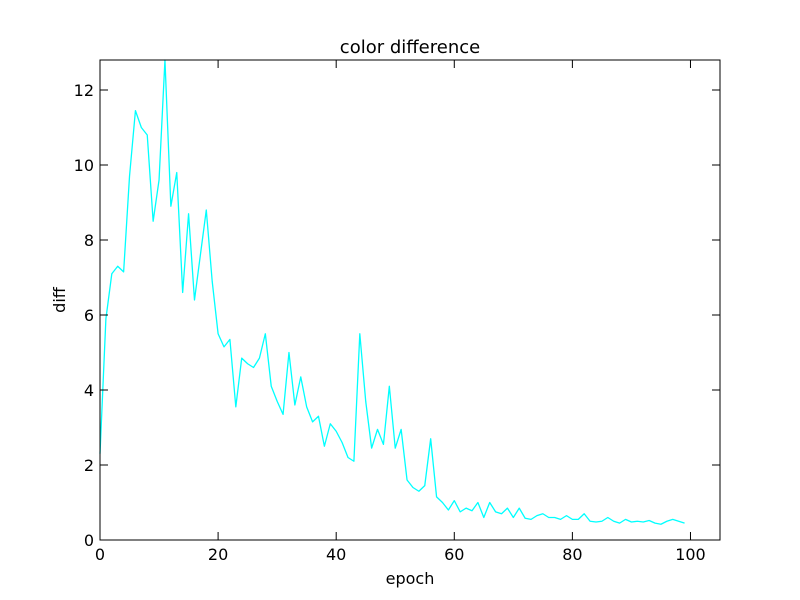 This screenshot has height=600, width=800. Describe the element at coordinates (690, 554) in the screenshot. I see `x-tick-label: 100` at that location.